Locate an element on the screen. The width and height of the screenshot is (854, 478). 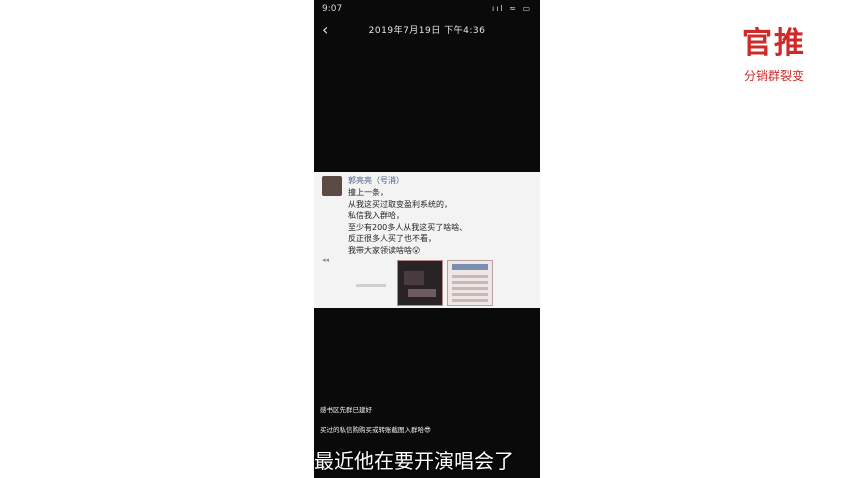
brand-logo: 官推 分销群裂变 is located at coordinates (774, 55).